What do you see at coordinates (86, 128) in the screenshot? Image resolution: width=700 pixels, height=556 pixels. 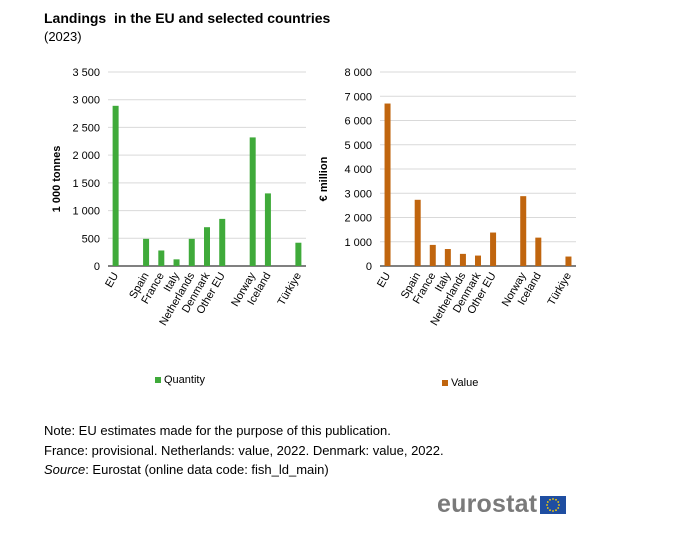 I see `y-tick-label: 2 500` at bounding box center [86, 128].